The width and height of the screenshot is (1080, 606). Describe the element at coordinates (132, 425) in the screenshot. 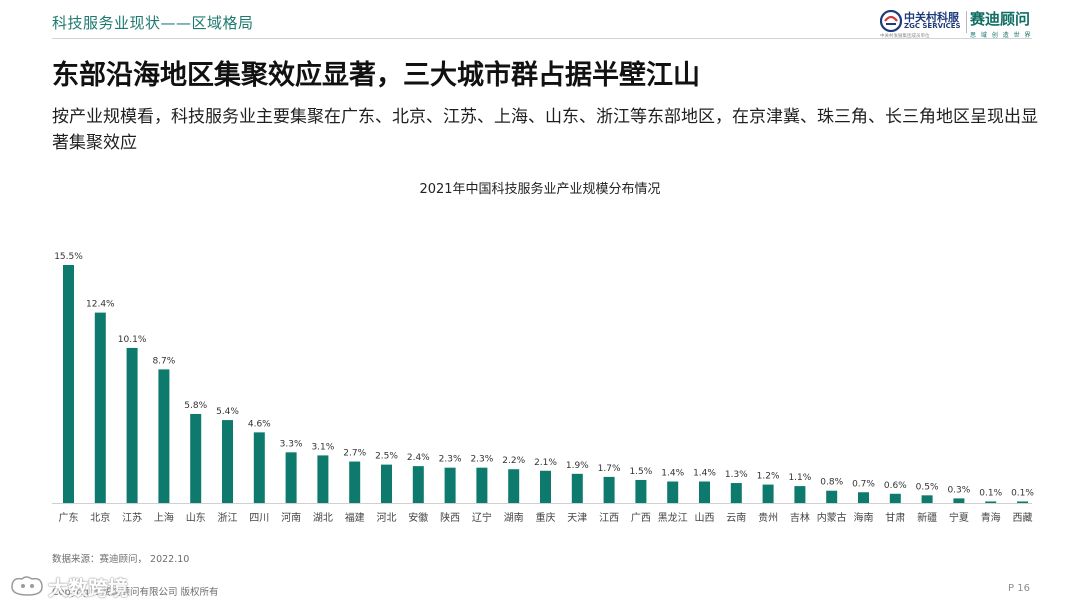

I see `bar-江苏` at that location.